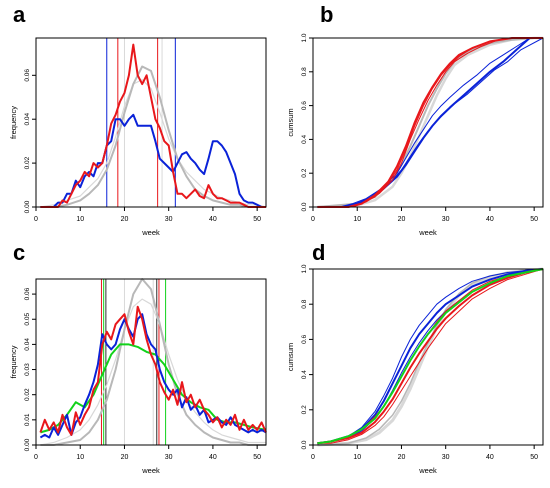 This screenshot has height=488, width=550. Describe the element at coordinates (19, 14) in the screenshot. I see `panel-label-a: a` at that location.